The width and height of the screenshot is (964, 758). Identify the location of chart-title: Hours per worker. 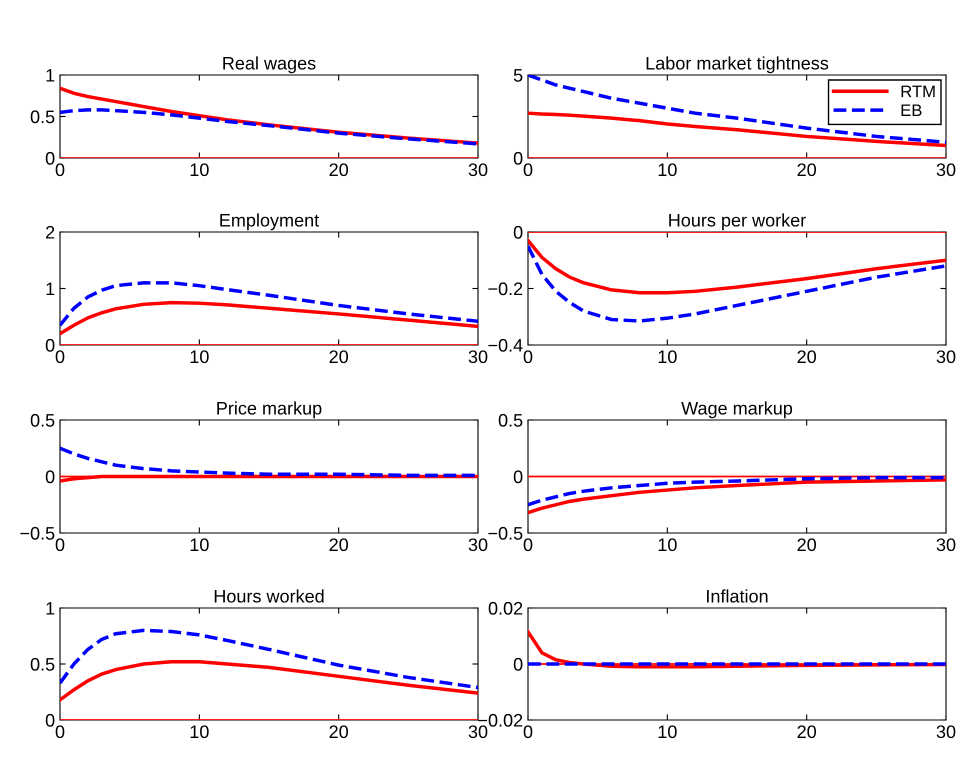
(737, 221).